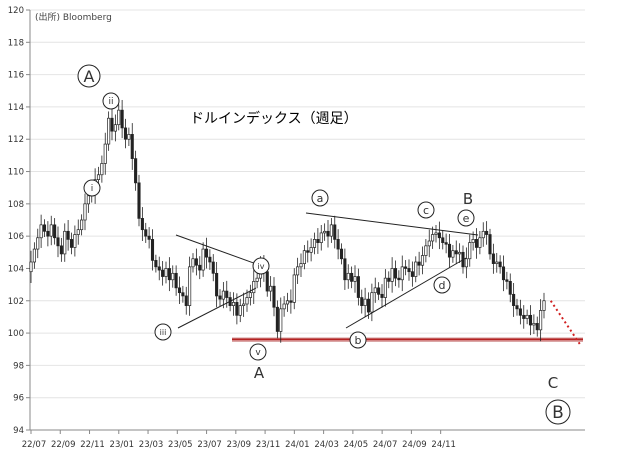 The image size is (618, 458). I want to click on x-tick-label: 24/05, so click(356, 445).